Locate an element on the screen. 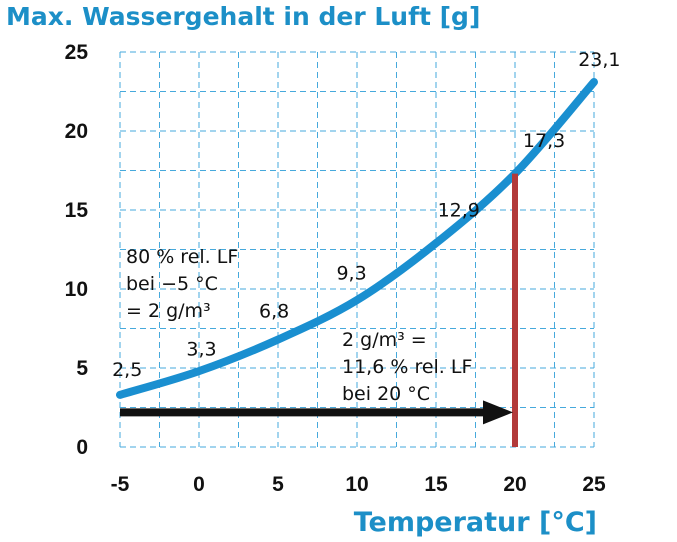 This screenshot has width=677, height=542. y-tick-label: 5 is located at coordinates (82, 368).